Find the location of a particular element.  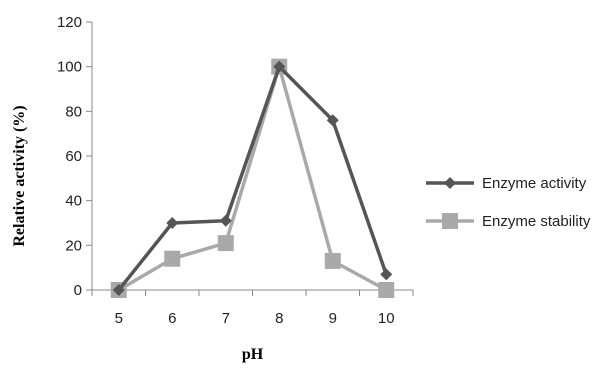

x-axis: 5 6 7 8 9 10 is located at coordinates (252, 308).